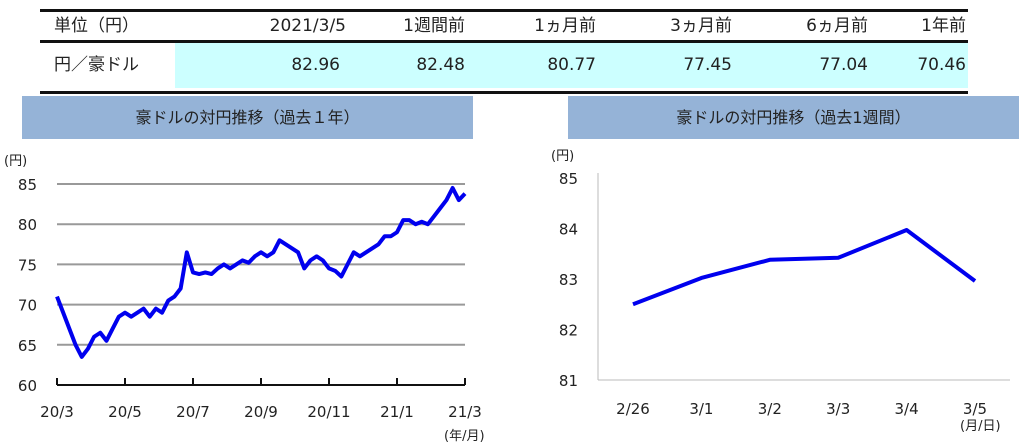 The image size is (1033, 447). What do you see at coordinates (770, 409) in the screenshot?
I see `x-tick-label: 3/2` at bounding box center [770, 409].